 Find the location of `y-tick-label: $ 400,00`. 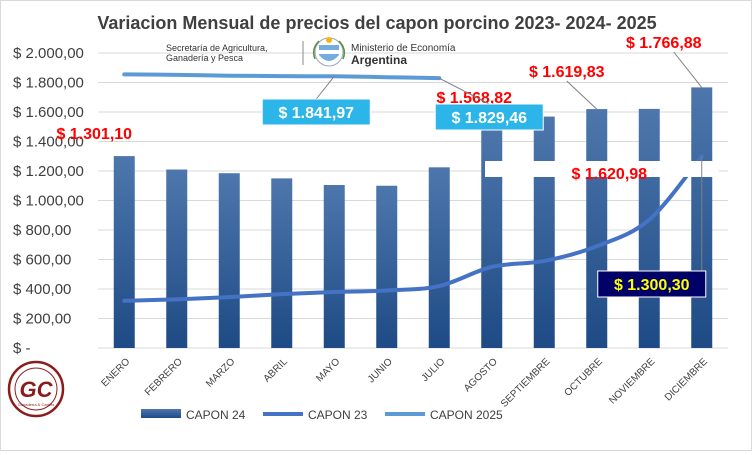

y-tick-label: $ 400,00 is located at coordinates (42, 289).